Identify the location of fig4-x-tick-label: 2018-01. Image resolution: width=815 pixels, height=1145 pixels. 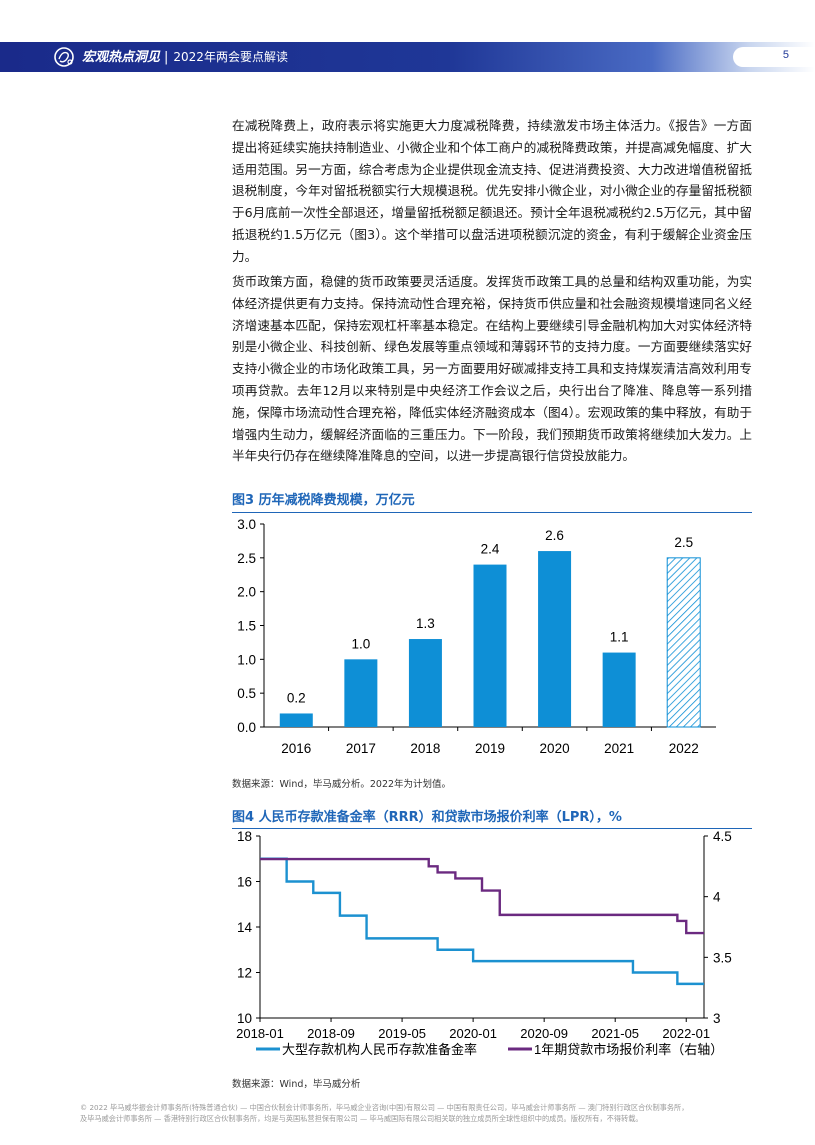
(260, 1033).